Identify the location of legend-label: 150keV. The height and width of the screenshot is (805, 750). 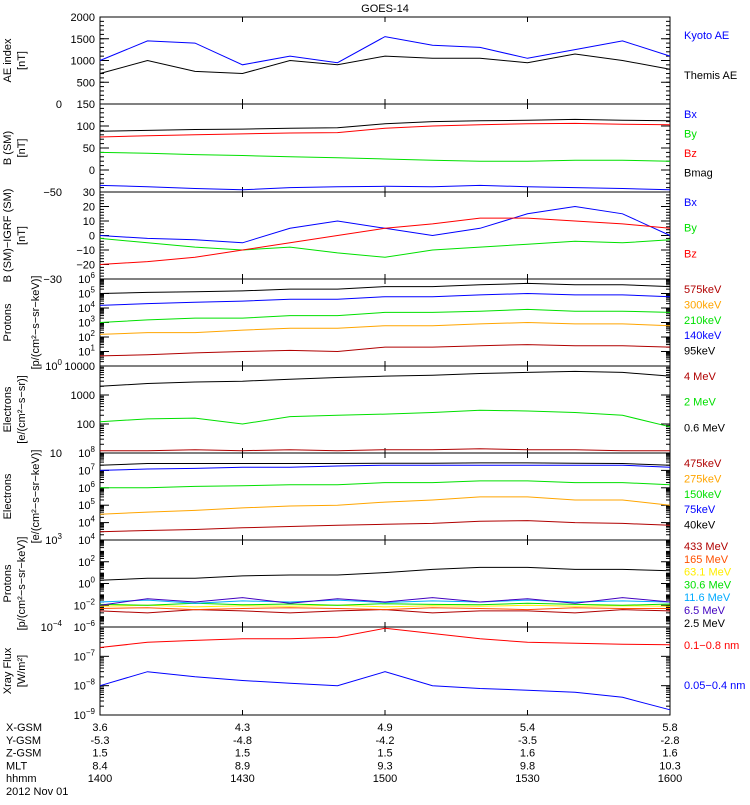
(703, 495).